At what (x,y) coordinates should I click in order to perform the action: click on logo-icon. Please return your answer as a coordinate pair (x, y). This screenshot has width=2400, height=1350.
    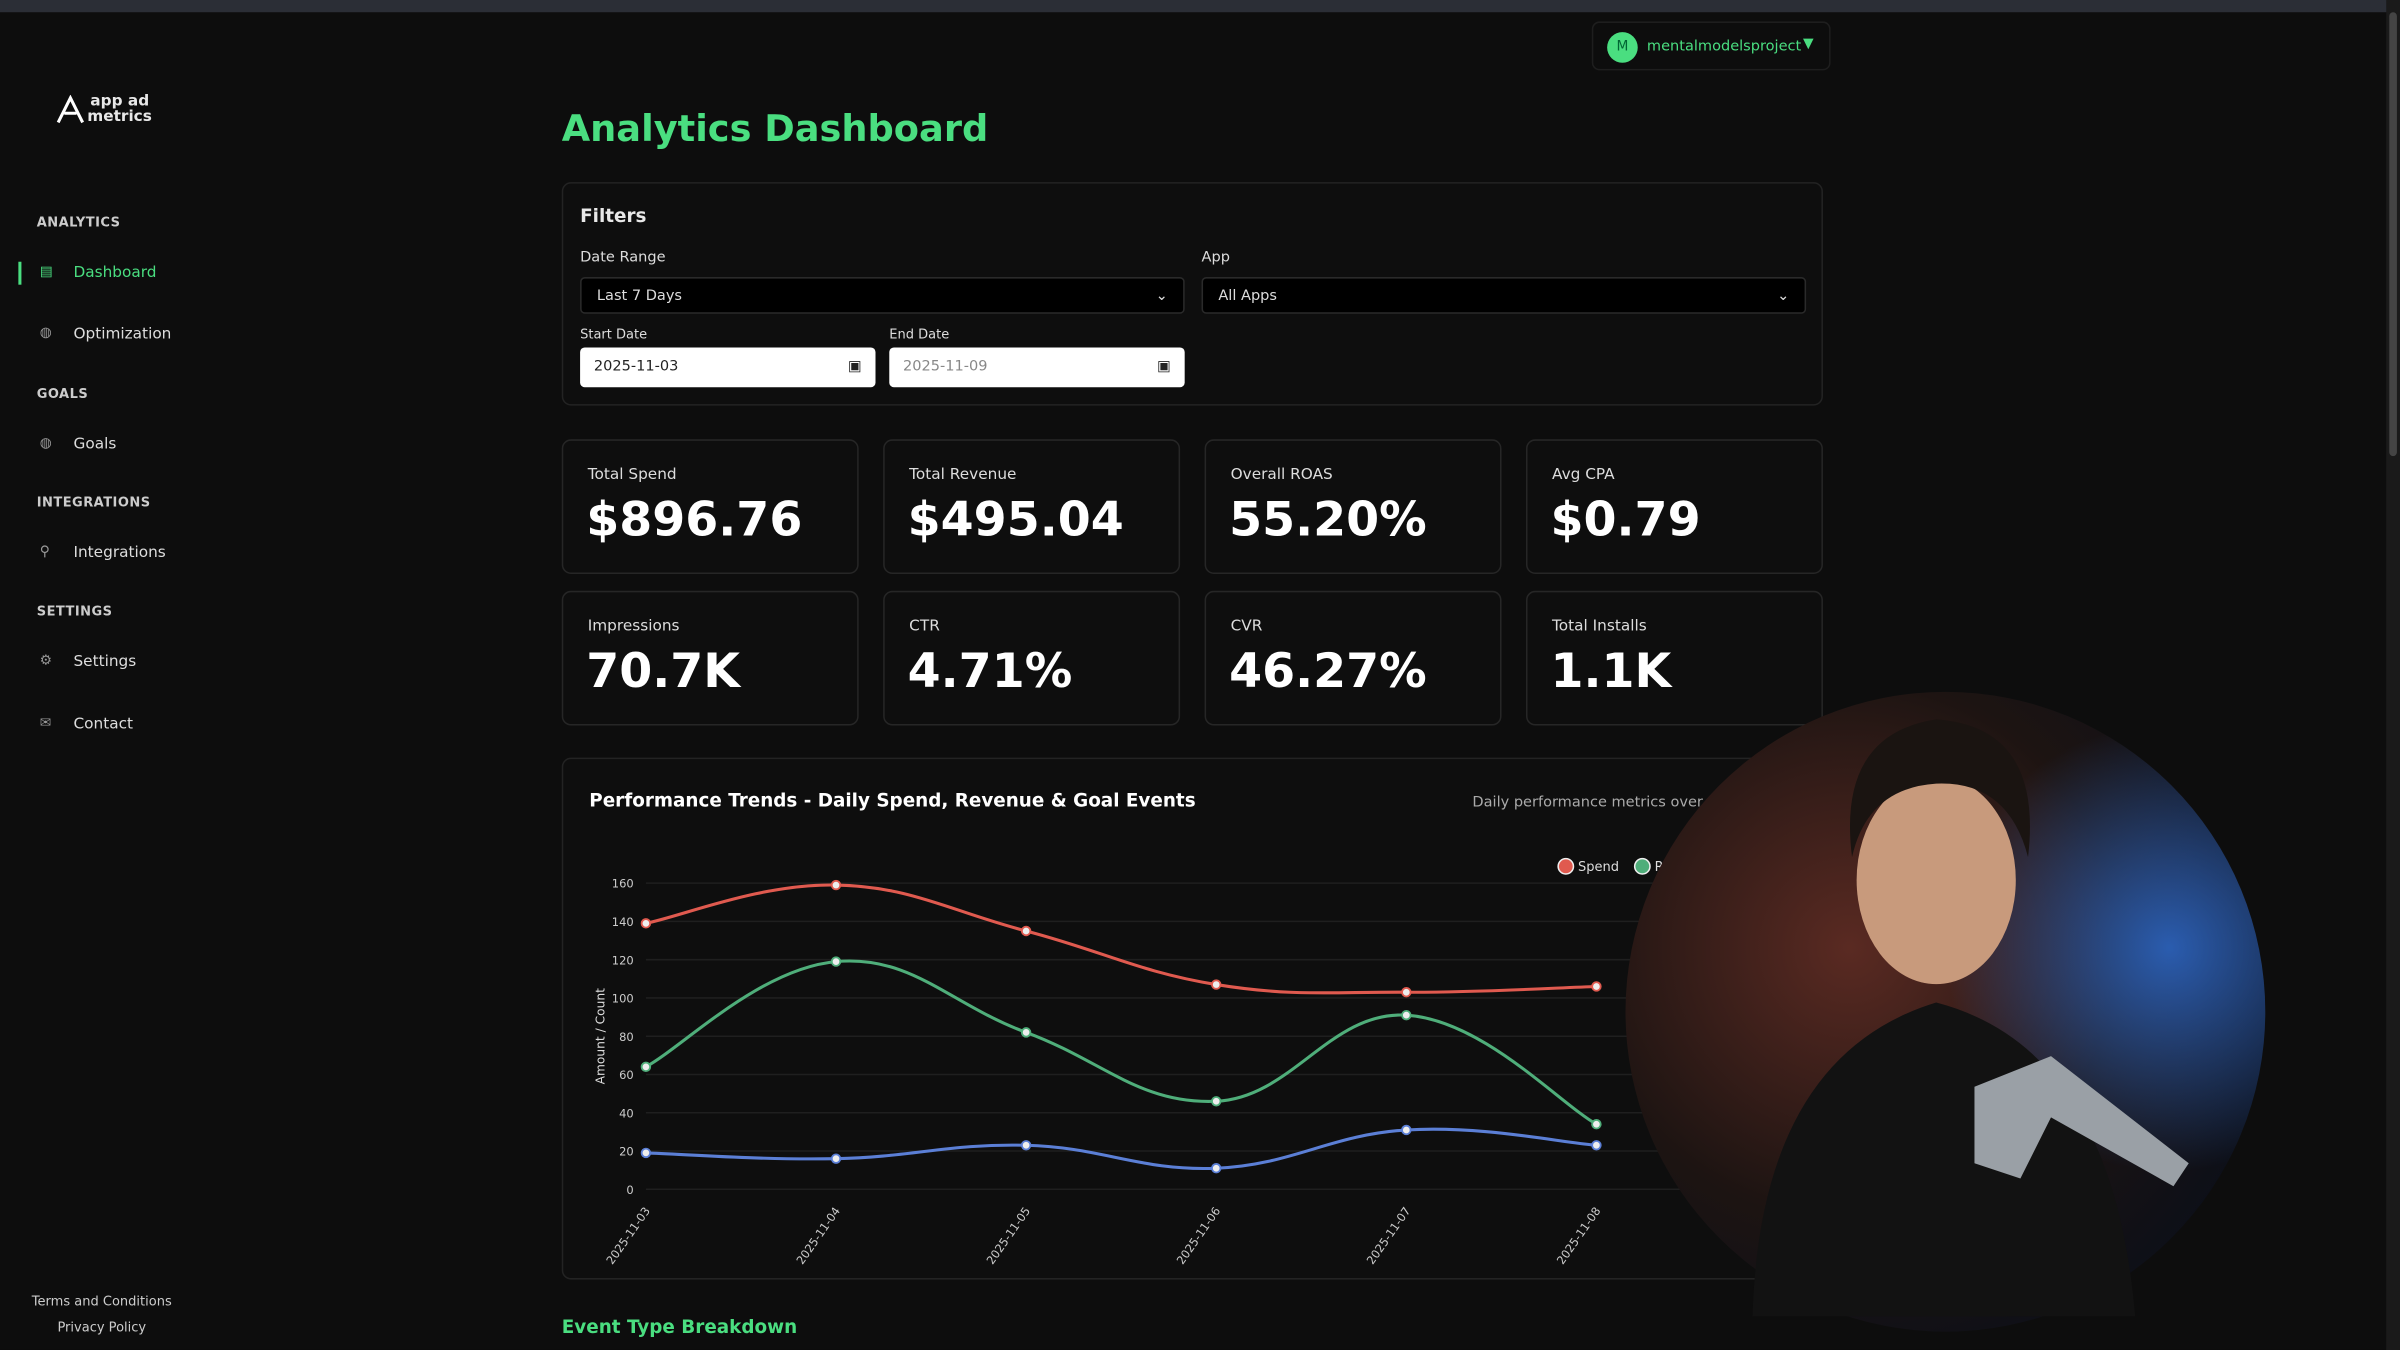
    Looking at the image, I should click on (70, 109).